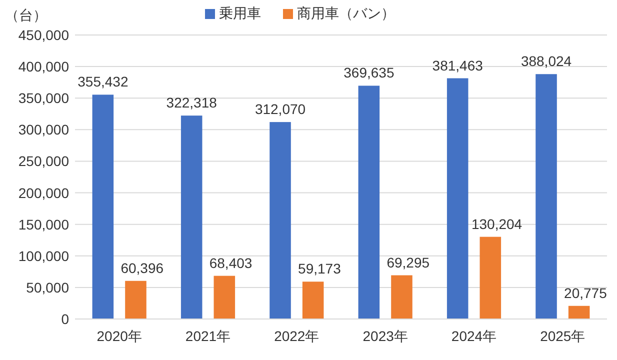 The image size is (617, 360). What do you see at coordinates (44, 35) in the screenshot?
I see `y-tick-label: 450,000` at bounding box center [44, 35].